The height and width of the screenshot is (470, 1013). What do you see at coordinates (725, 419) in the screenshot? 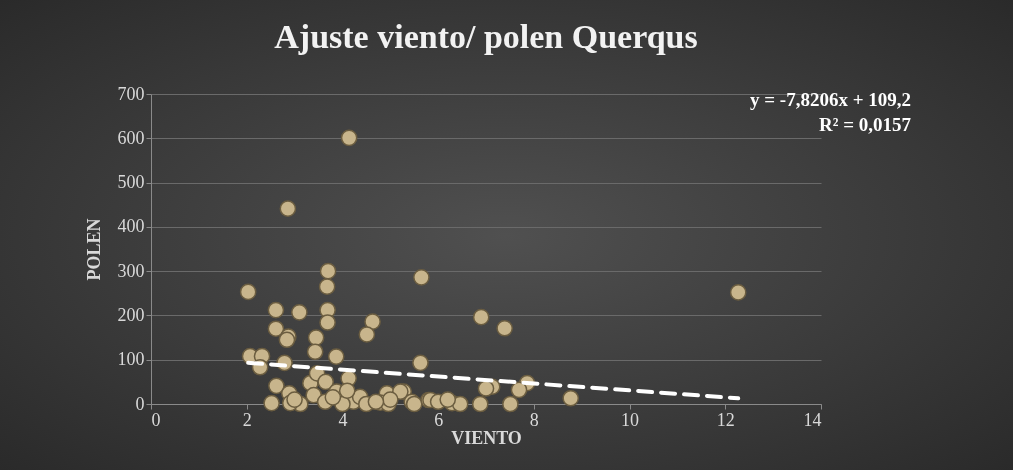
I see `x-tick-label: 12` at bounding box center [725, 419].